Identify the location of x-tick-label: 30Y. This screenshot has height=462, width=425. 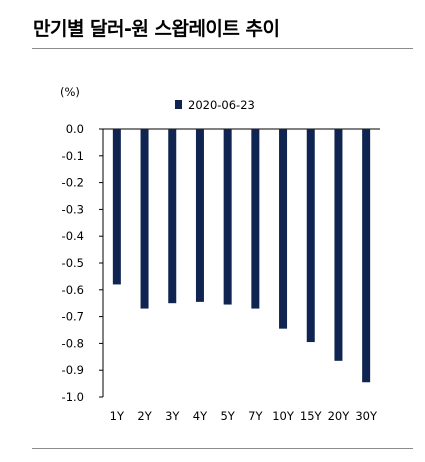
(366, 416).